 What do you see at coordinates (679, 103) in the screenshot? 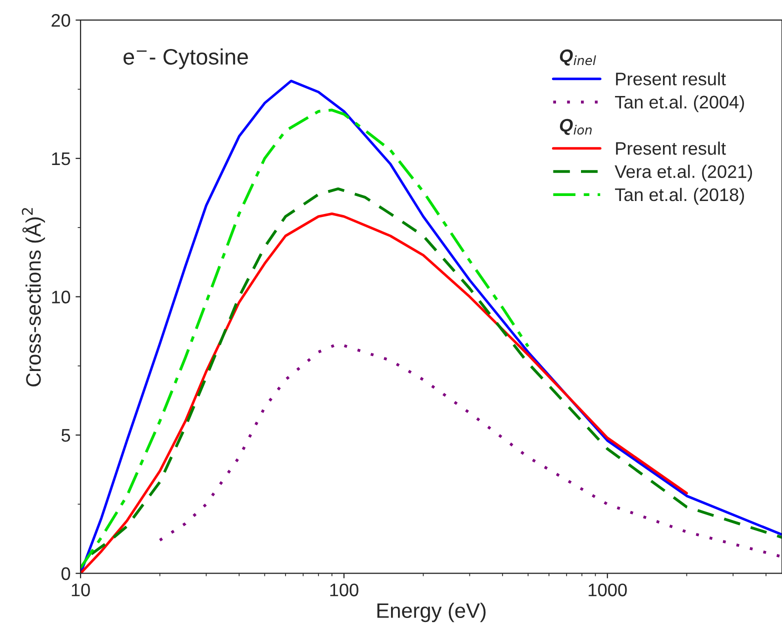
I see `legend-label: Tan et.al. (2004)` at bounding box center [679, 103].